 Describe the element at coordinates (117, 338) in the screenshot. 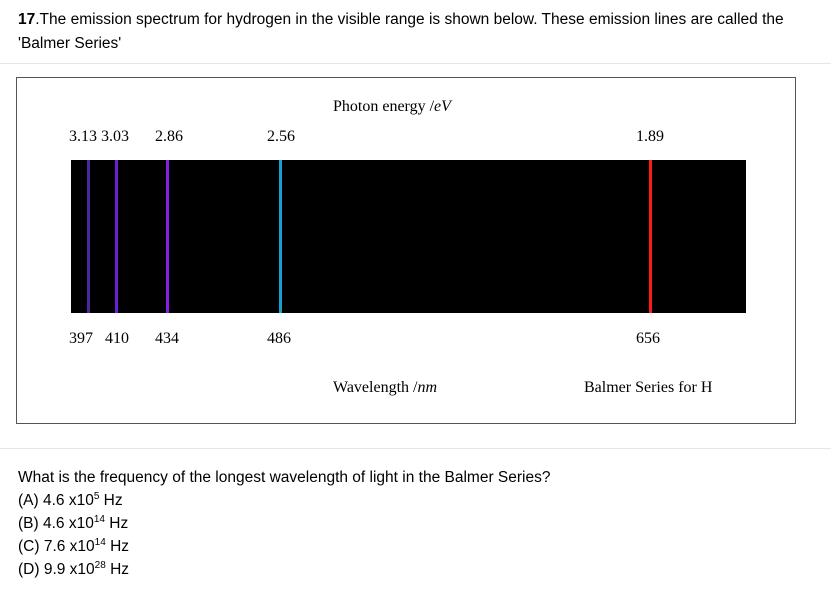

I see `wavelength-label-410: 410` at that location.